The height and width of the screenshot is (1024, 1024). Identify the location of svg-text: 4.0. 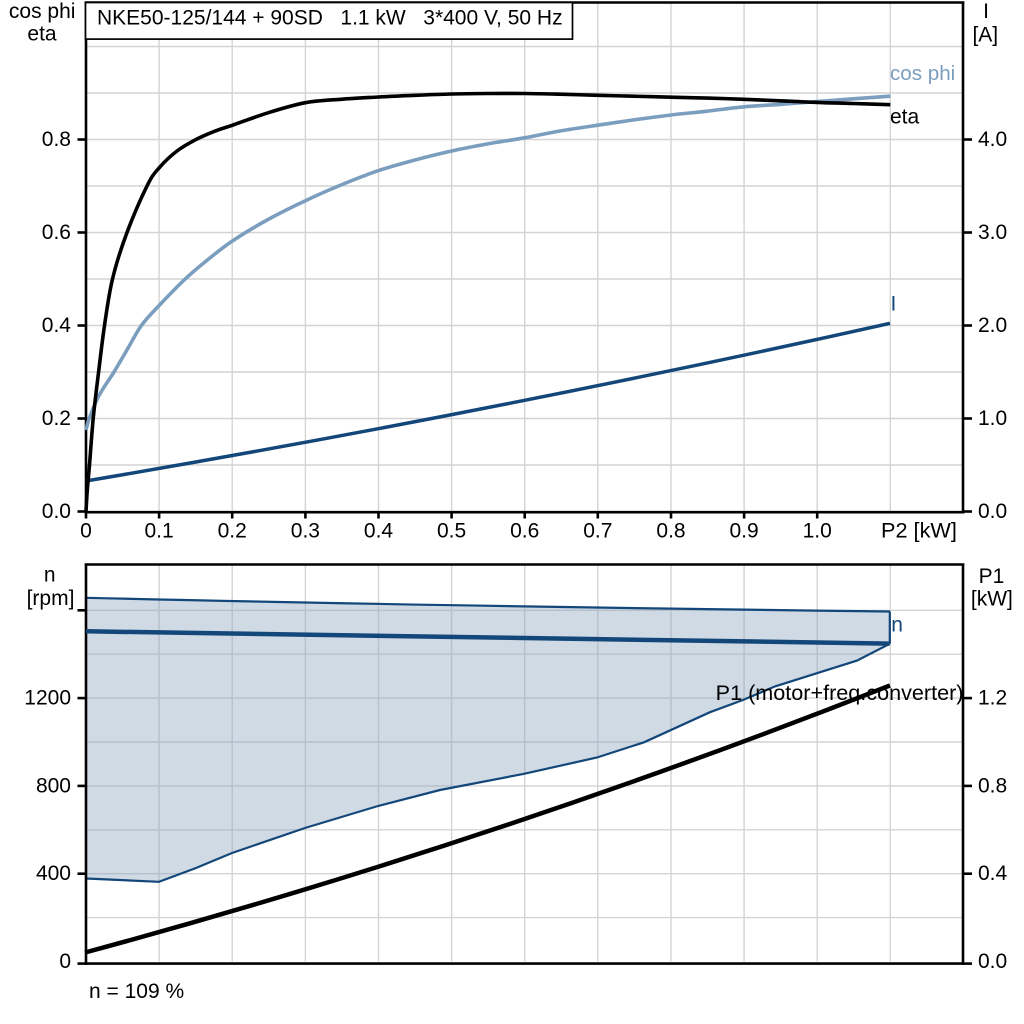
(992, 139).